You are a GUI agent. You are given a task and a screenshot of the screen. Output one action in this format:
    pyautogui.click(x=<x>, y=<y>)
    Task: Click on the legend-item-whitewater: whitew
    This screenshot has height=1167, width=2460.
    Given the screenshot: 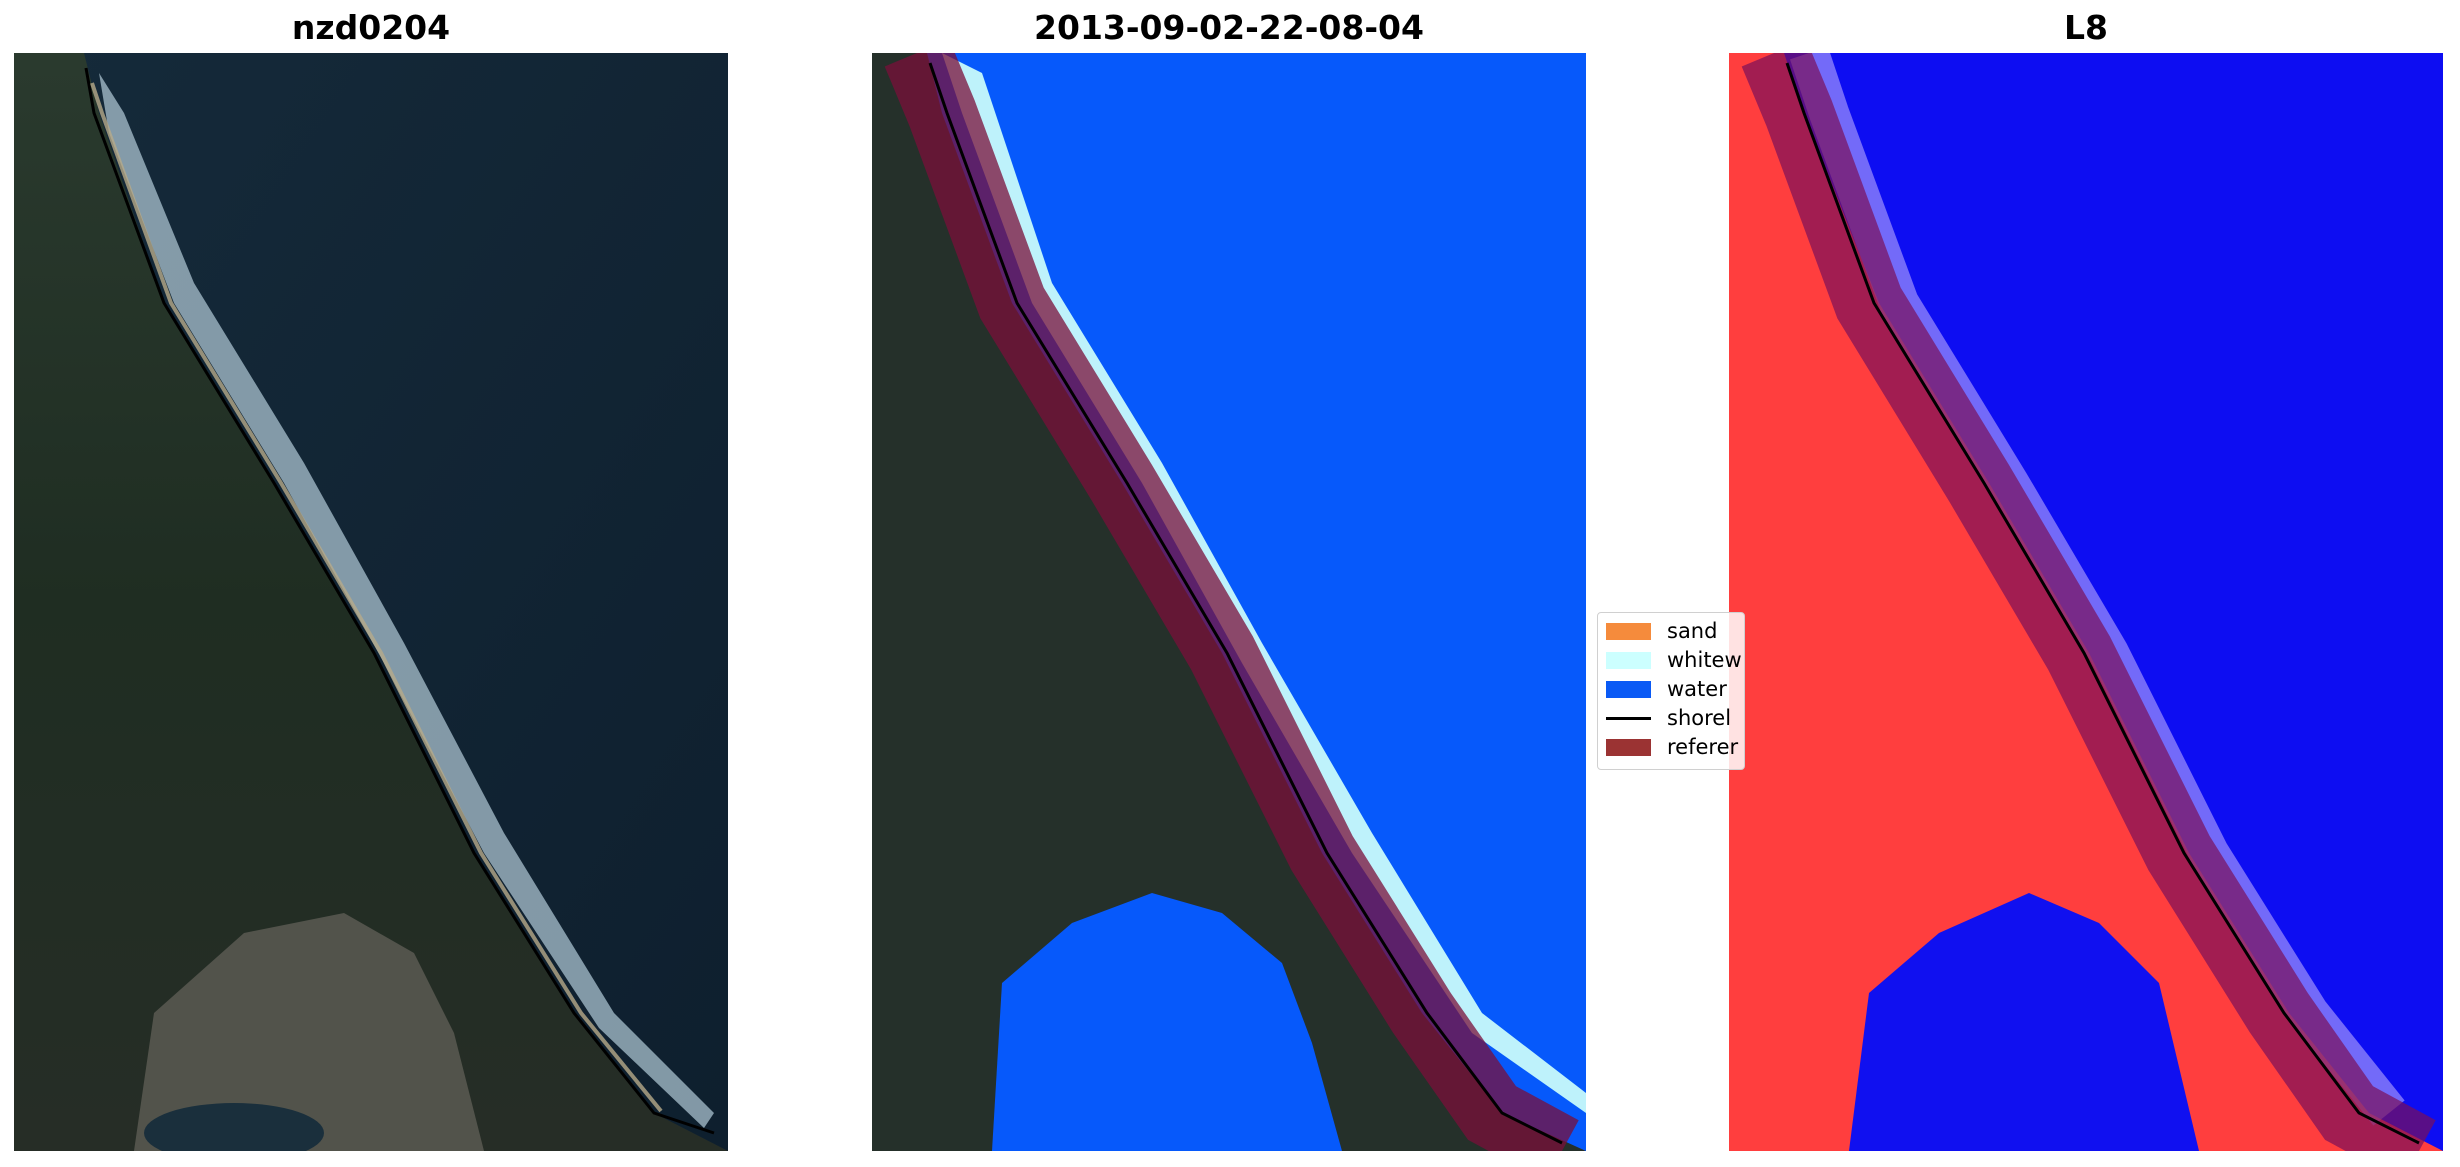 What is the action you would take?
    pyautogui.click(x=1674, y=660)
    